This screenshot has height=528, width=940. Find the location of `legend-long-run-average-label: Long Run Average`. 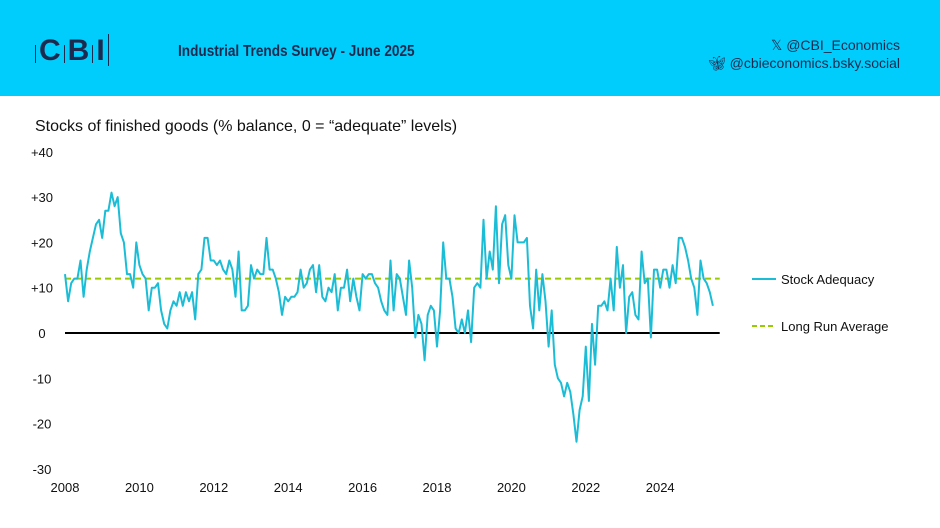

legend-long-run-average-label: Long Run Average is located at coordinates (834, 326).